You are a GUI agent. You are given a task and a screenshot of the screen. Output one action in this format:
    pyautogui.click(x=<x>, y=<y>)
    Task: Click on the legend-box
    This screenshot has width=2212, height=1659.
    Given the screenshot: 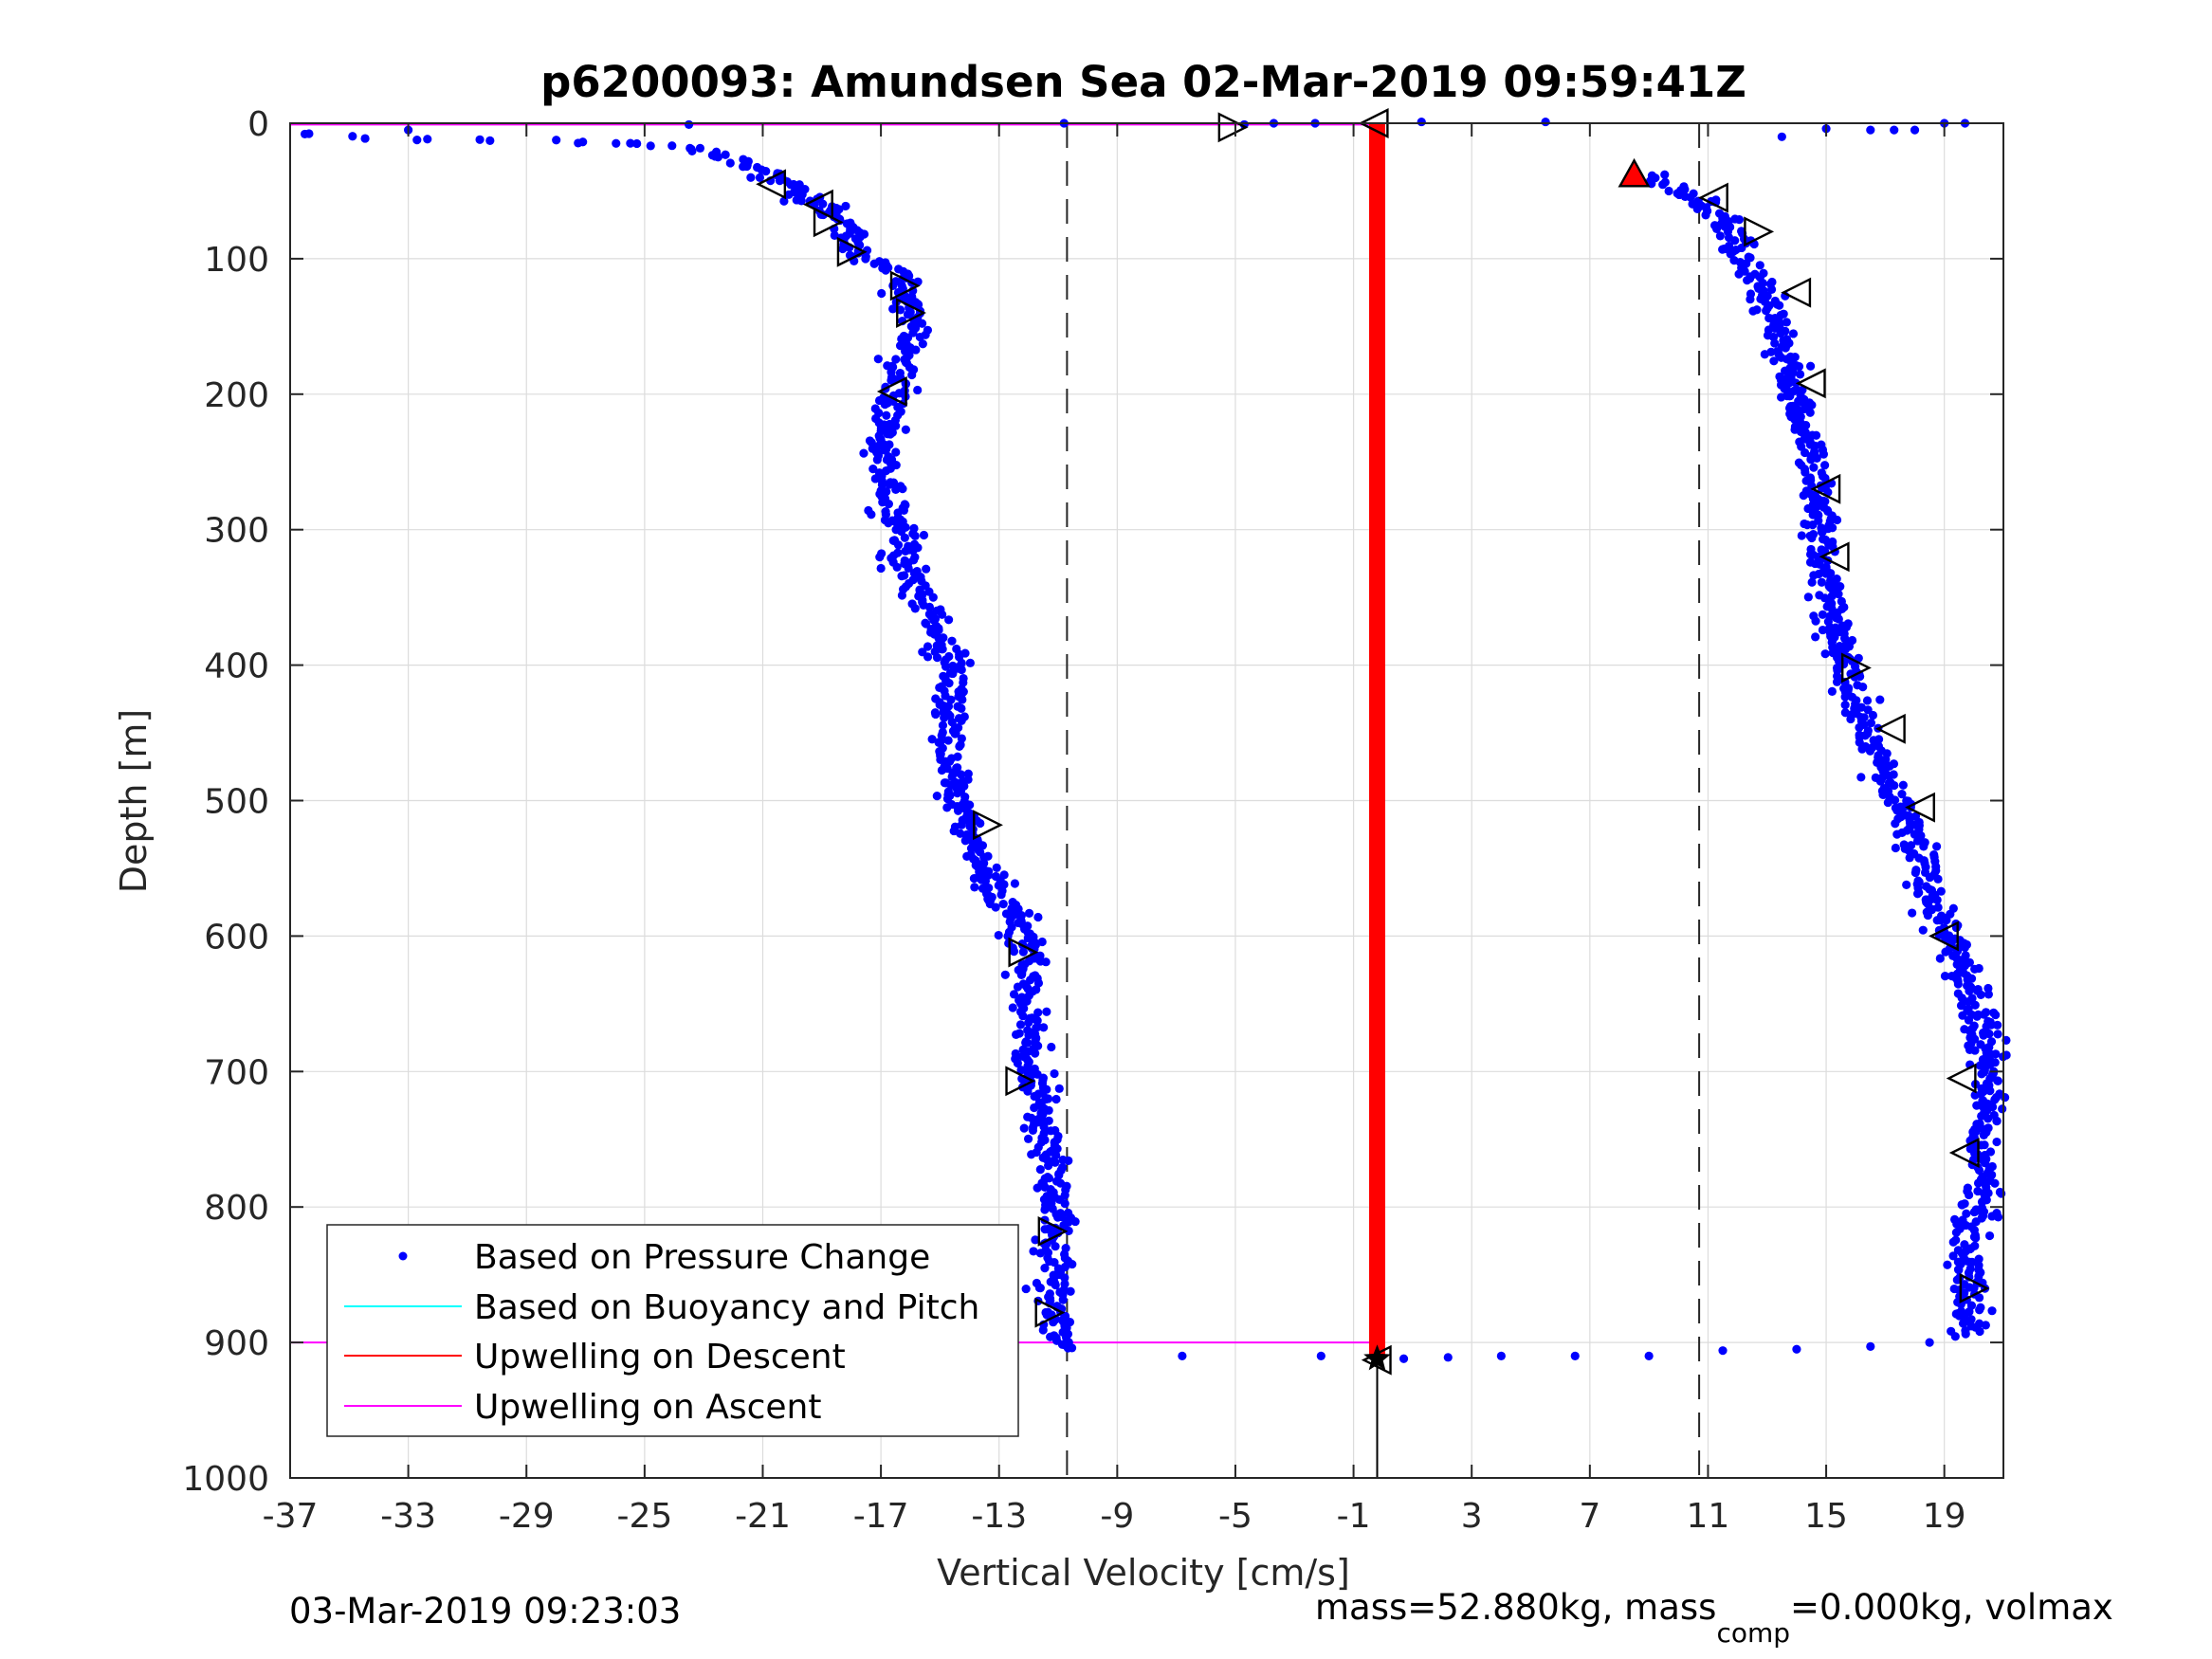 What is the action you would take?
    pyautogui.click(x=672, y=1330)
    